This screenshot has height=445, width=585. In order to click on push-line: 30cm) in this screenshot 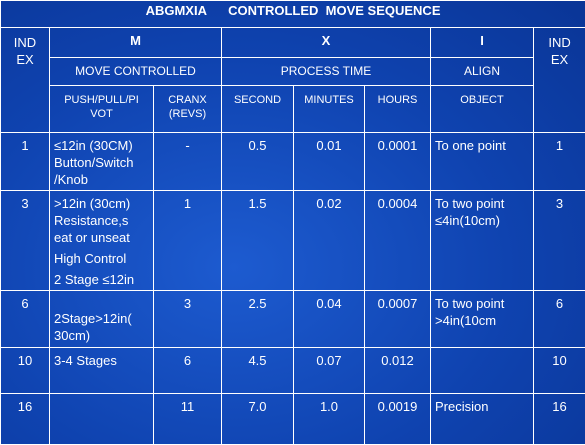, I will do `click(72, 335)`.